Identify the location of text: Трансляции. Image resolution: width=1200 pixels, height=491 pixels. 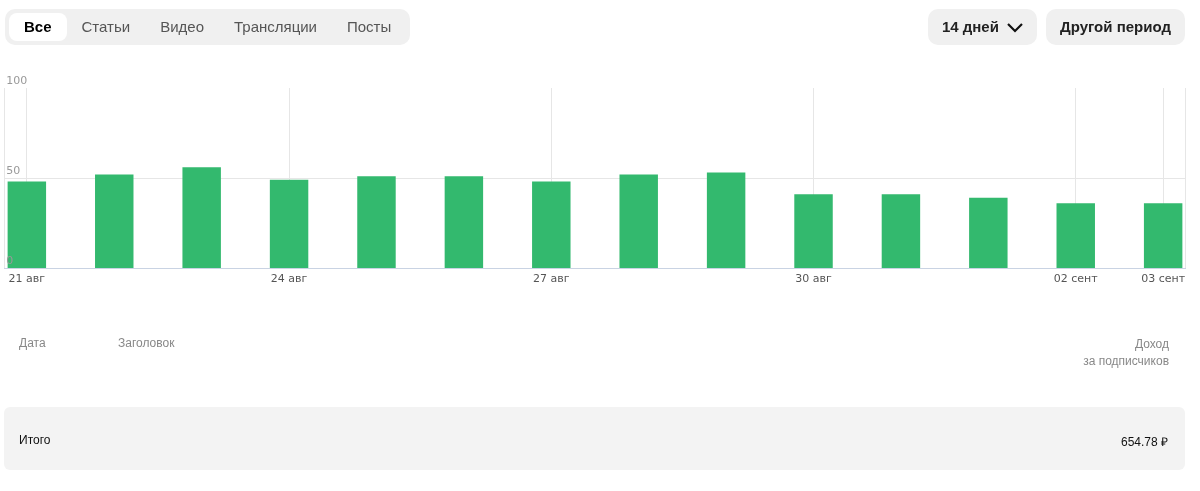
(275, 27).